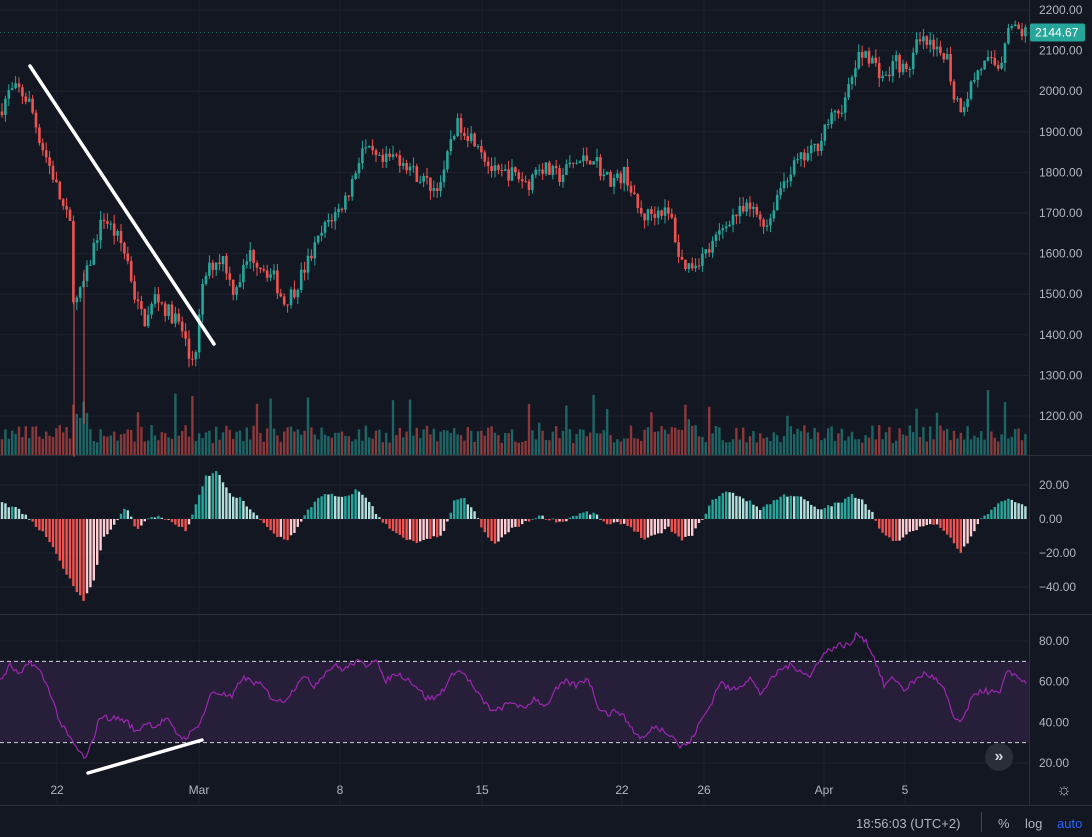  I want to click on rsi-axis: 80.00 60.00 40.00 20.00, so click(1054, 702).